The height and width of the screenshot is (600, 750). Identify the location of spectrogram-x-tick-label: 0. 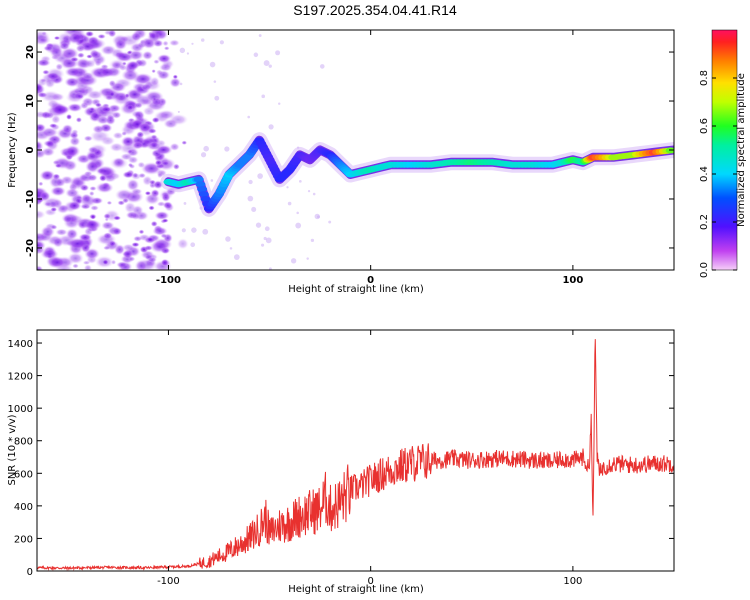
(370, 280).